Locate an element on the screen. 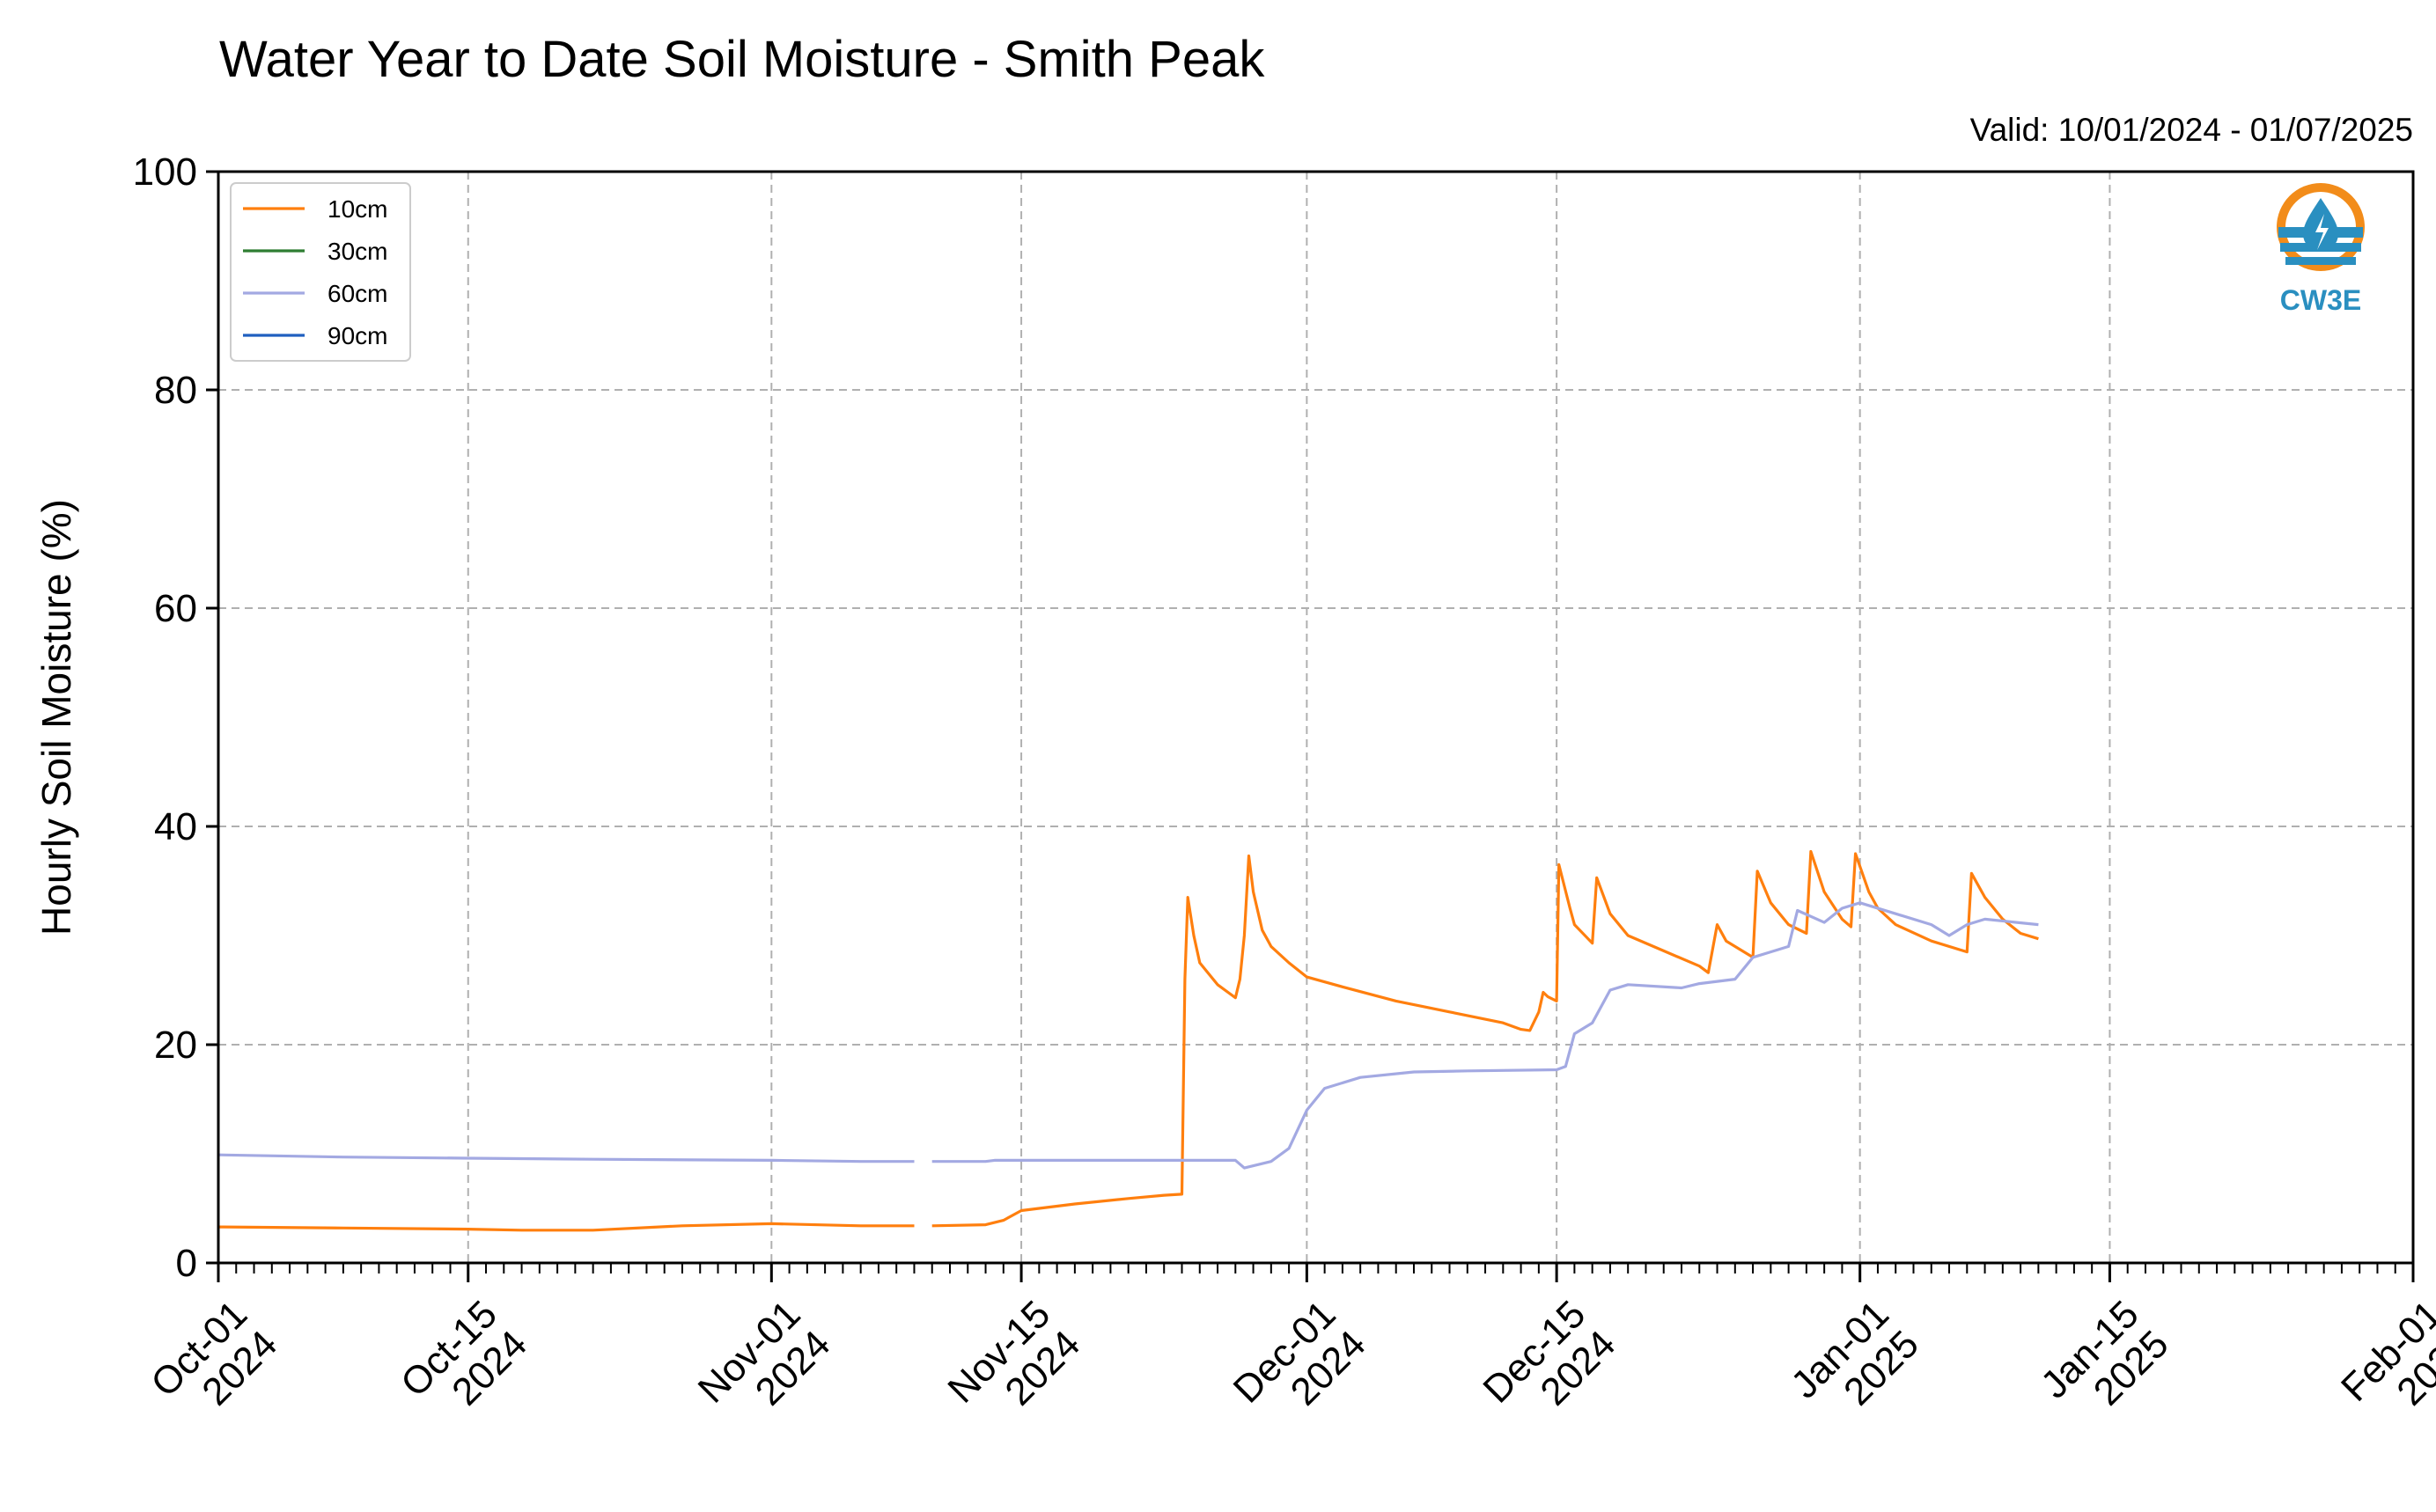 This screenshot has height=1512, width=2436. y-tick-label: 40 is located at coordinates (176, 827).